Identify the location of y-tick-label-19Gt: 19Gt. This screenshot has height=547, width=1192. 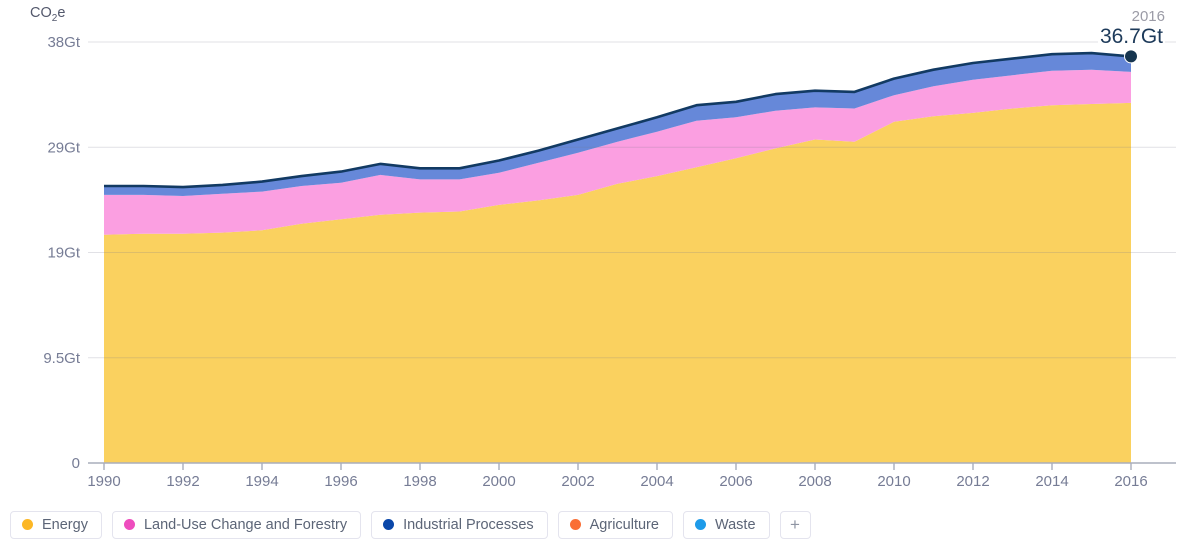
(63, 253).